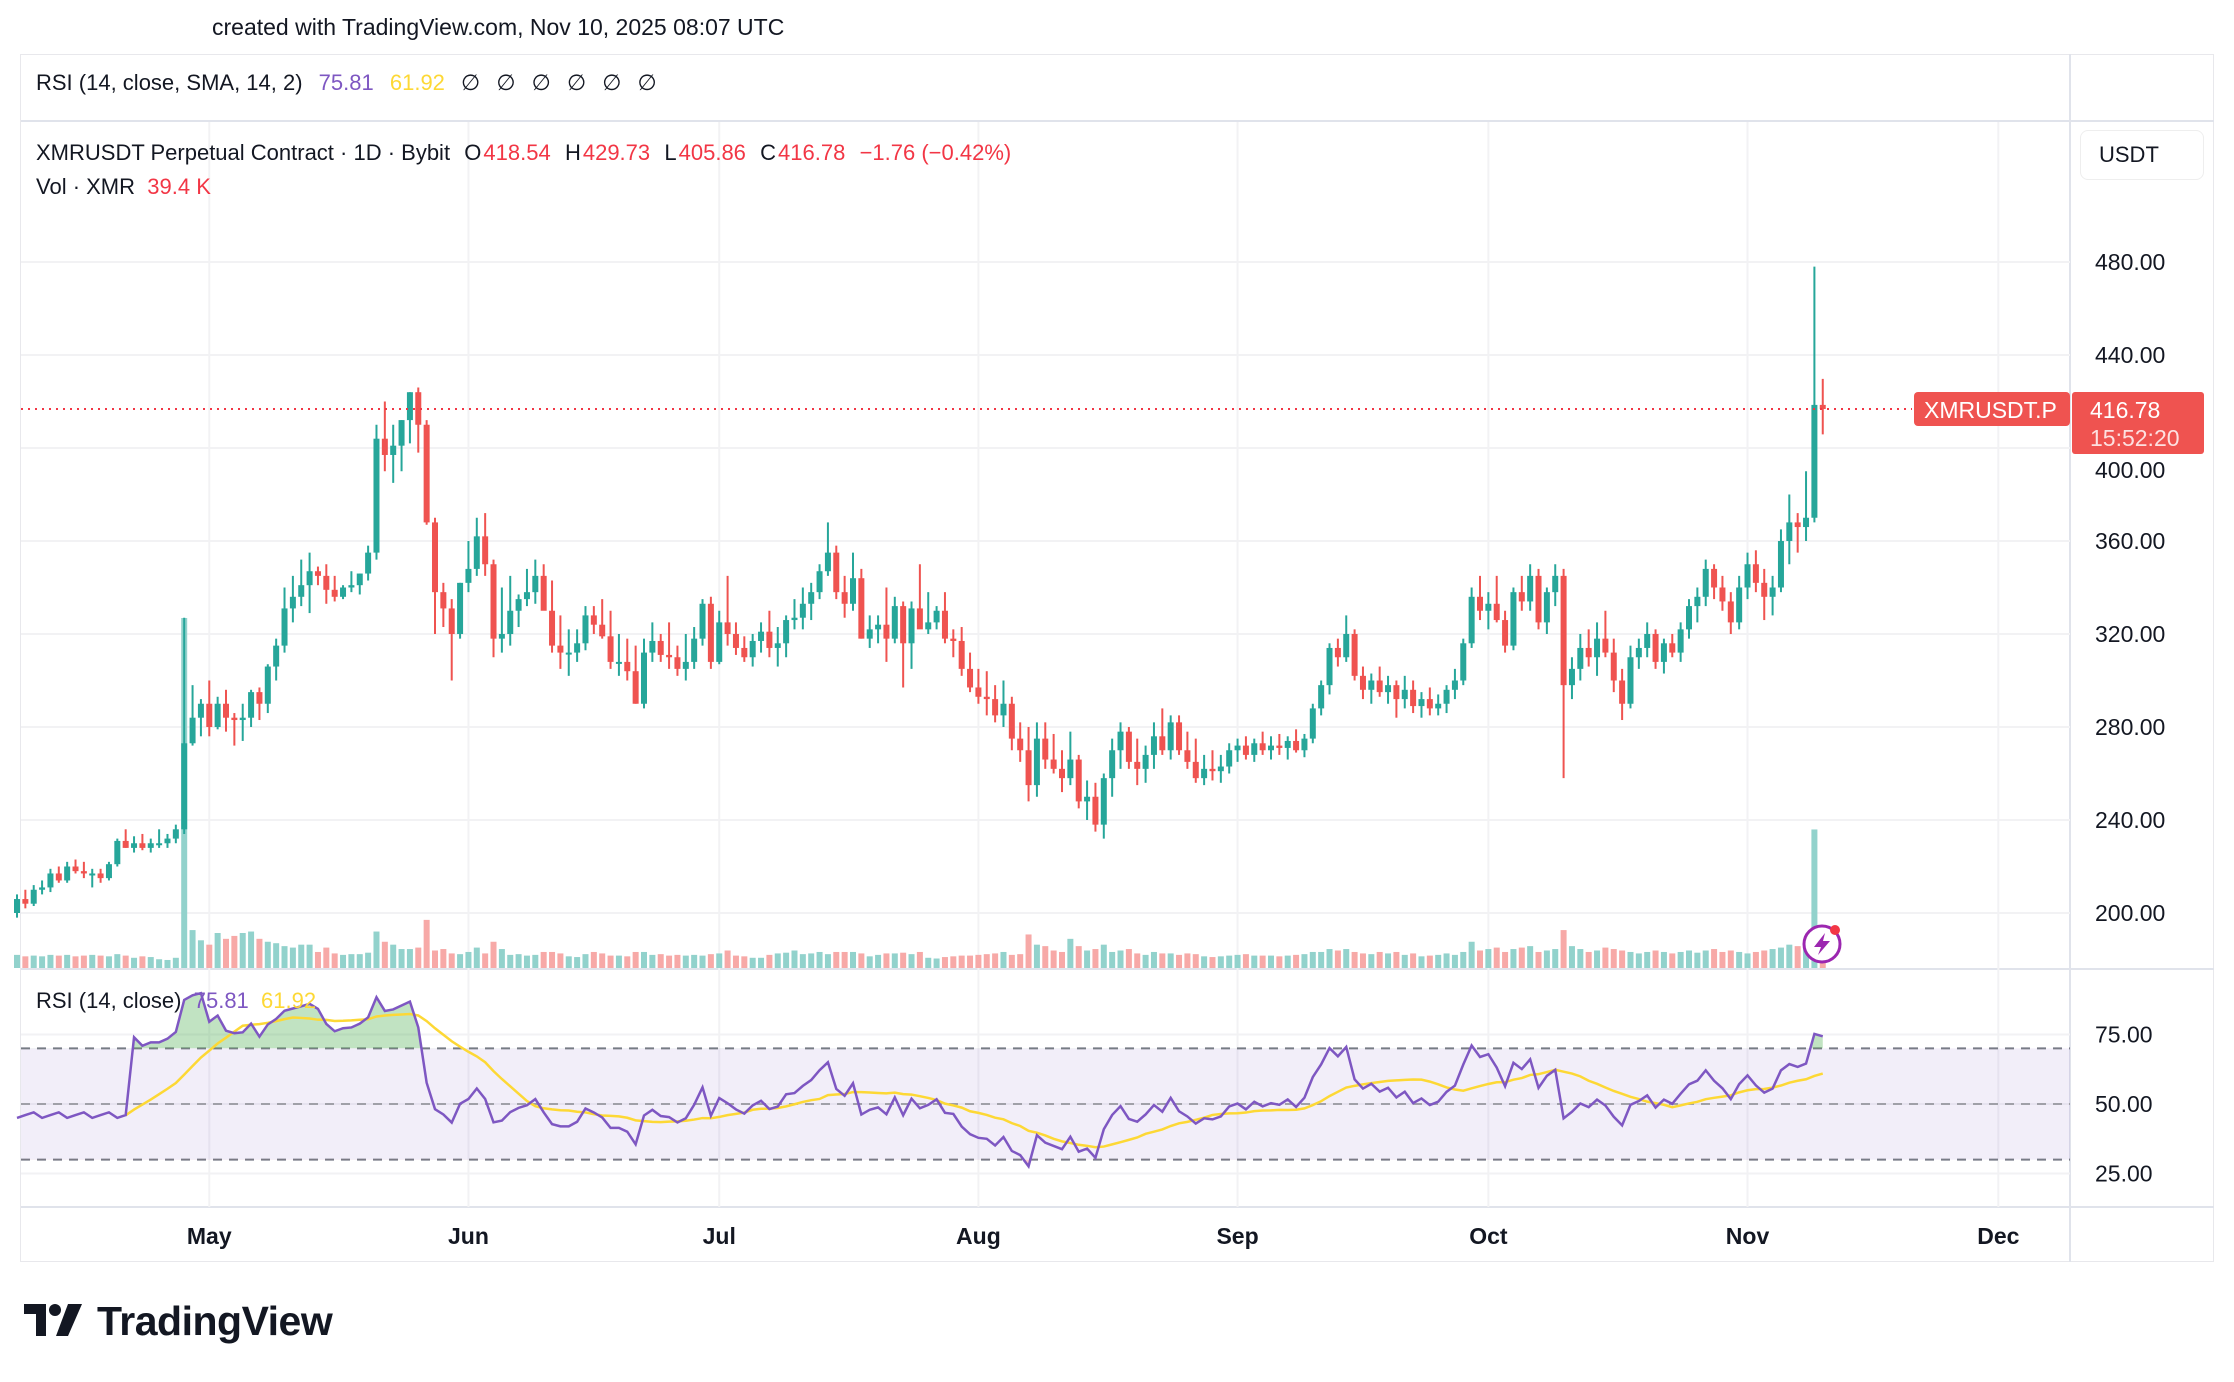 The height and width of the screenshot is (1382, 2234). What do you see at coordinates (123, 187) in the screenshot?
I see `volume-legend: Vol · XMR 39.4 K` at bounding box center [123, 187].